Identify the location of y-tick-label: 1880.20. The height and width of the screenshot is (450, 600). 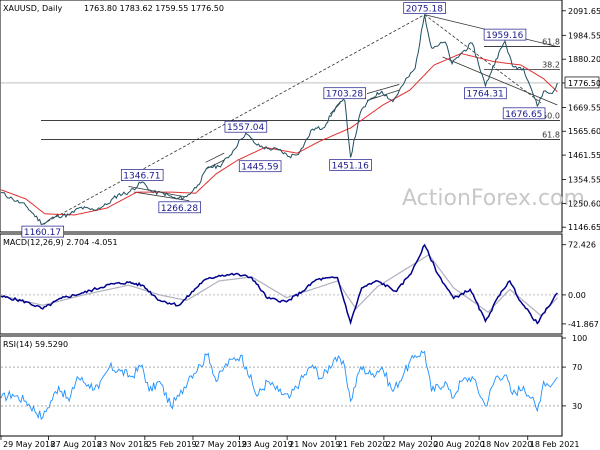
(584, 59).